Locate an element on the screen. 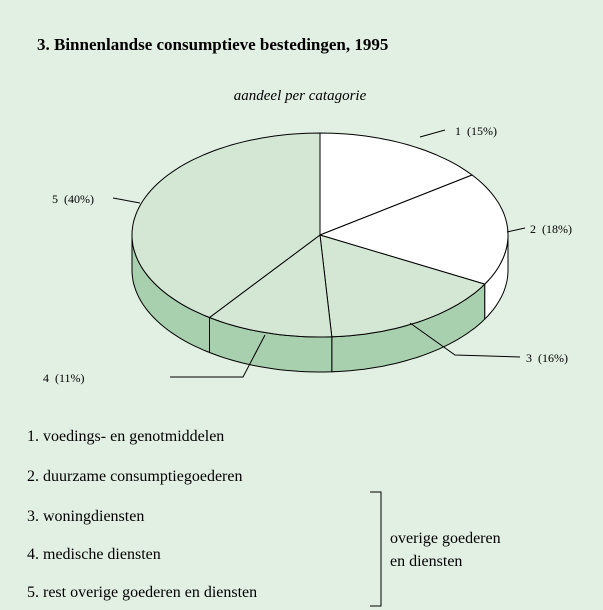 The width and height of the screenshot is (603, 610). slice-category: 4 is located at coordinates (46, 378).